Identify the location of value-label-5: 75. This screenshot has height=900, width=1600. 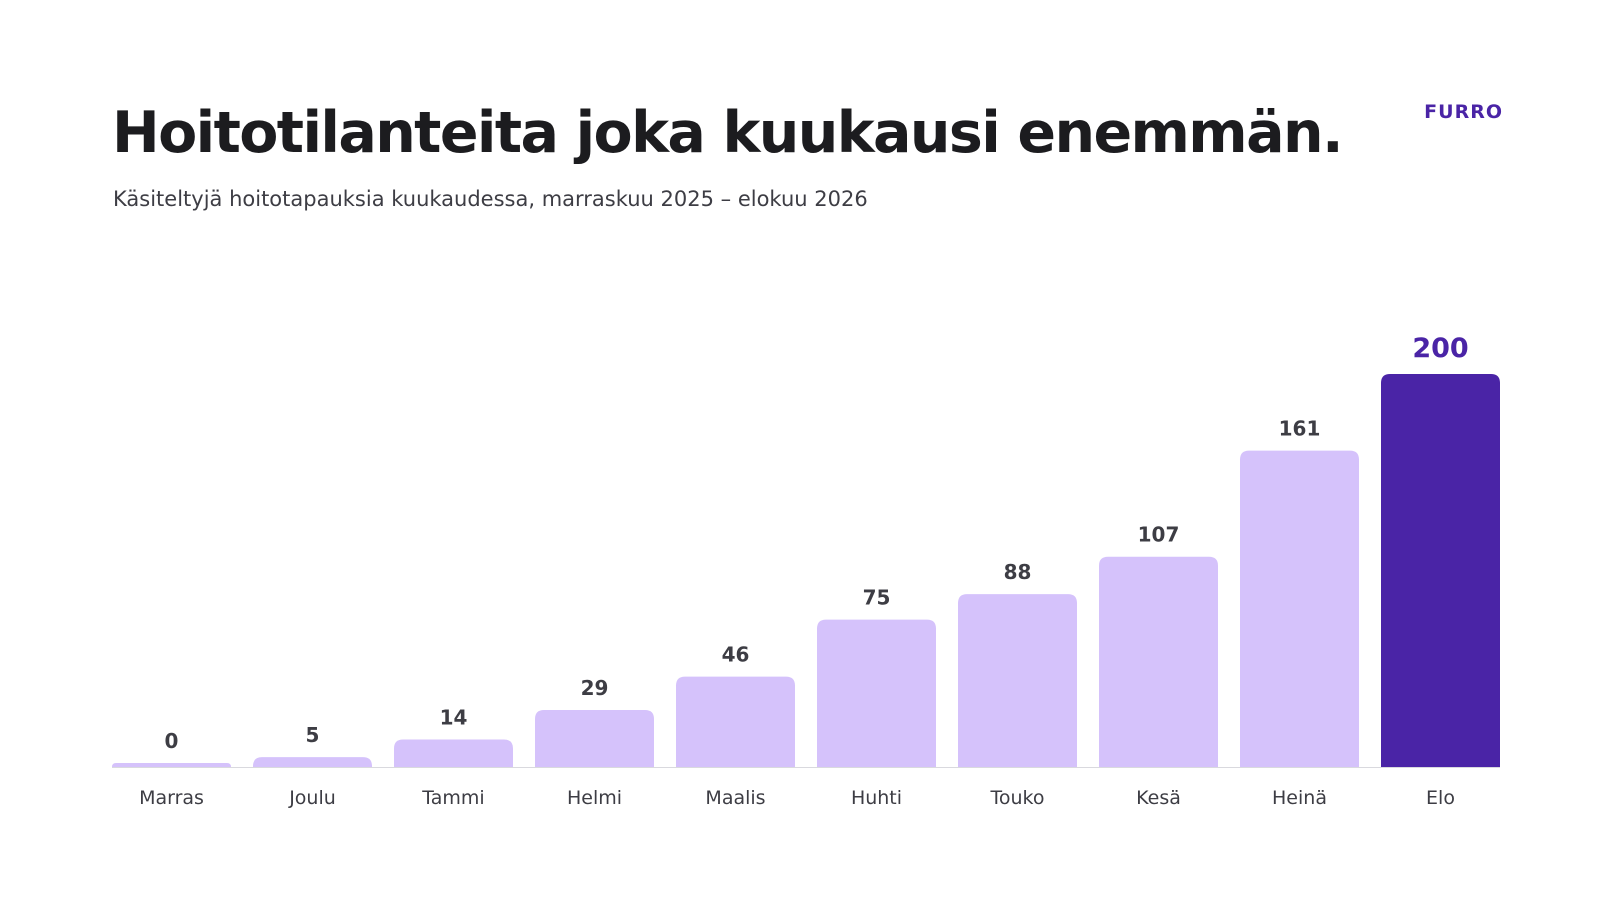
(877, 598).